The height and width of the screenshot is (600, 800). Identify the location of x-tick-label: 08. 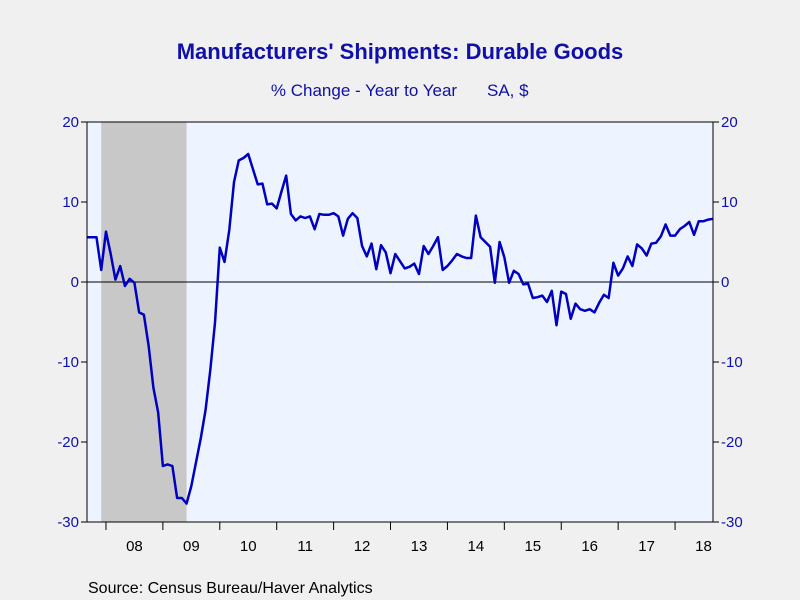
(134, 546).